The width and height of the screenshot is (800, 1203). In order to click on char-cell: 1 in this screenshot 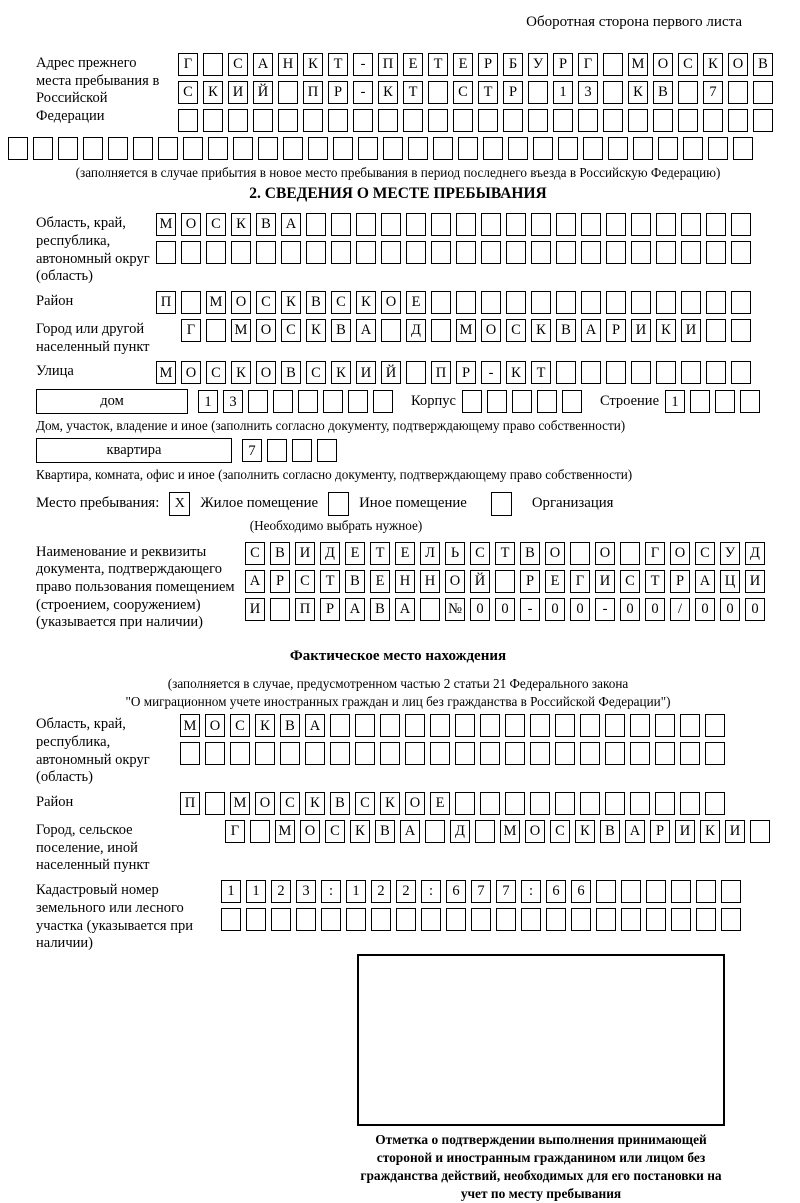, I will do `click(563, 92)`.